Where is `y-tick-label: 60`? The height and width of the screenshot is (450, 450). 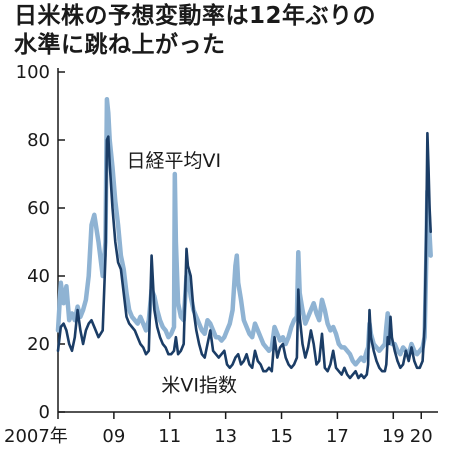
y-tick-label: 60 is located at coordinates (38, 208).